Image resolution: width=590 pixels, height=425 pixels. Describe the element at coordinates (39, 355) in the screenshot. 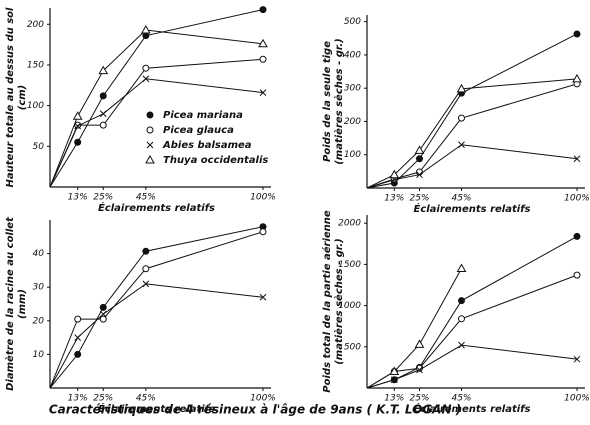

I see `y-tick-label: 10` at that location.